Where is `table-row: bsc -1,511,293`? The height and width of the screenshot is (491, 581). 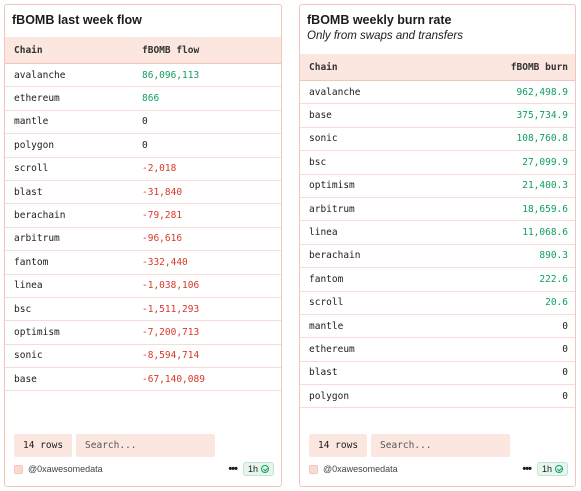 table-row: bsc -1,511,293 is located at coordinates (143, 310).